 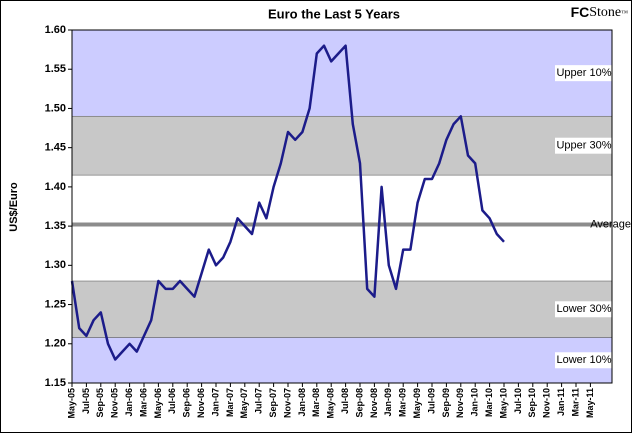 I want to click on y-tick-label: 1.30, so click(x=55, y=265).